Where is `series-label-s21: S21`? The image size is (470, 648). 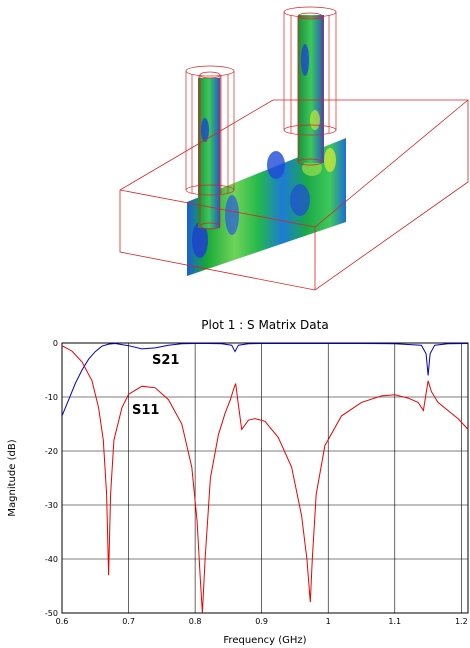
series-label-s21: S21 is located at coordinates (165, 360).